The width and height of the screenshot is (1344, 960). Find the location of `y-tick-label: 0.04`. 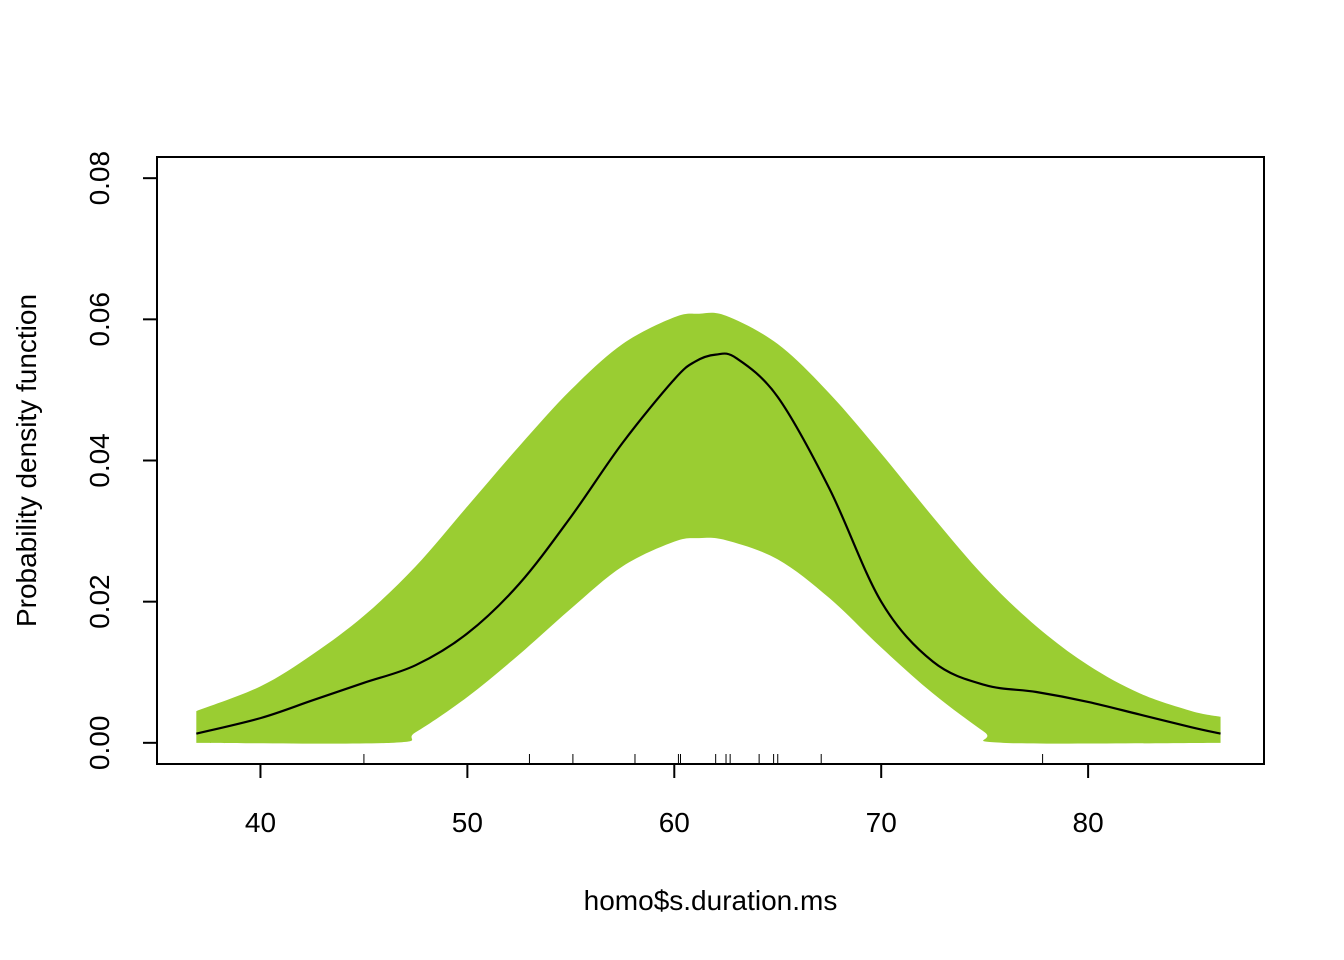

y-tick-label: 0.04 is located at coordinates (99, 460).